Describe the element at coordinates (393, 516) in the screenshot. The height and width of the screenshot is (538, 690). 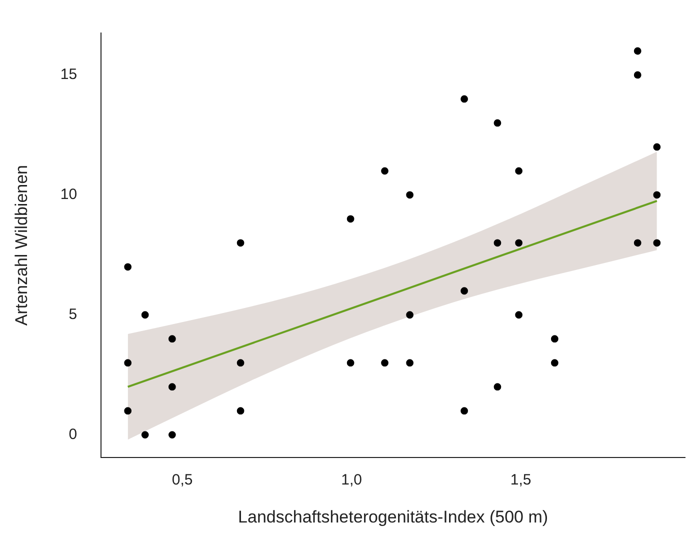
I see `x-axis-title: Landschaftsheterogenitäts-Index (500 m)` at that location.